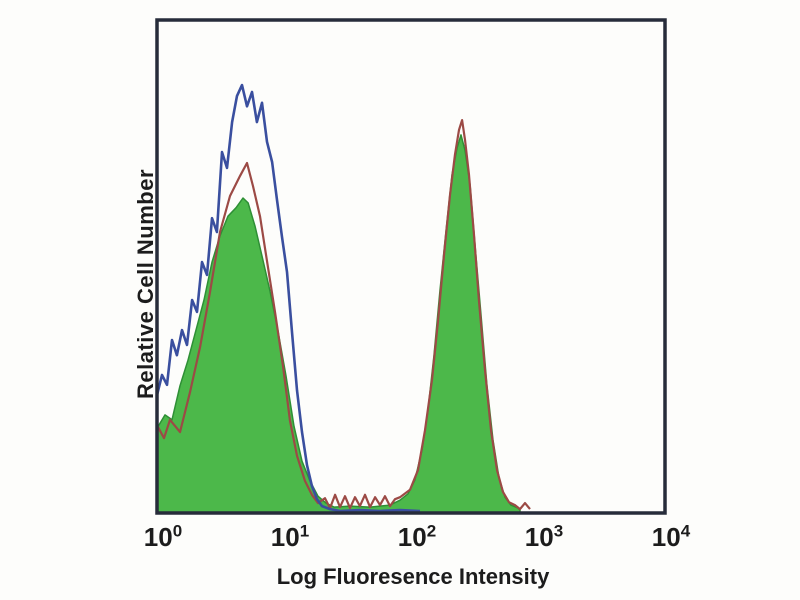 The height and width of the screenshot is (600, 800). What do you see at coordinates (544, 536) in the screenshot?
I see `x-tick-label: 10³` at bounding box center [544, 536].